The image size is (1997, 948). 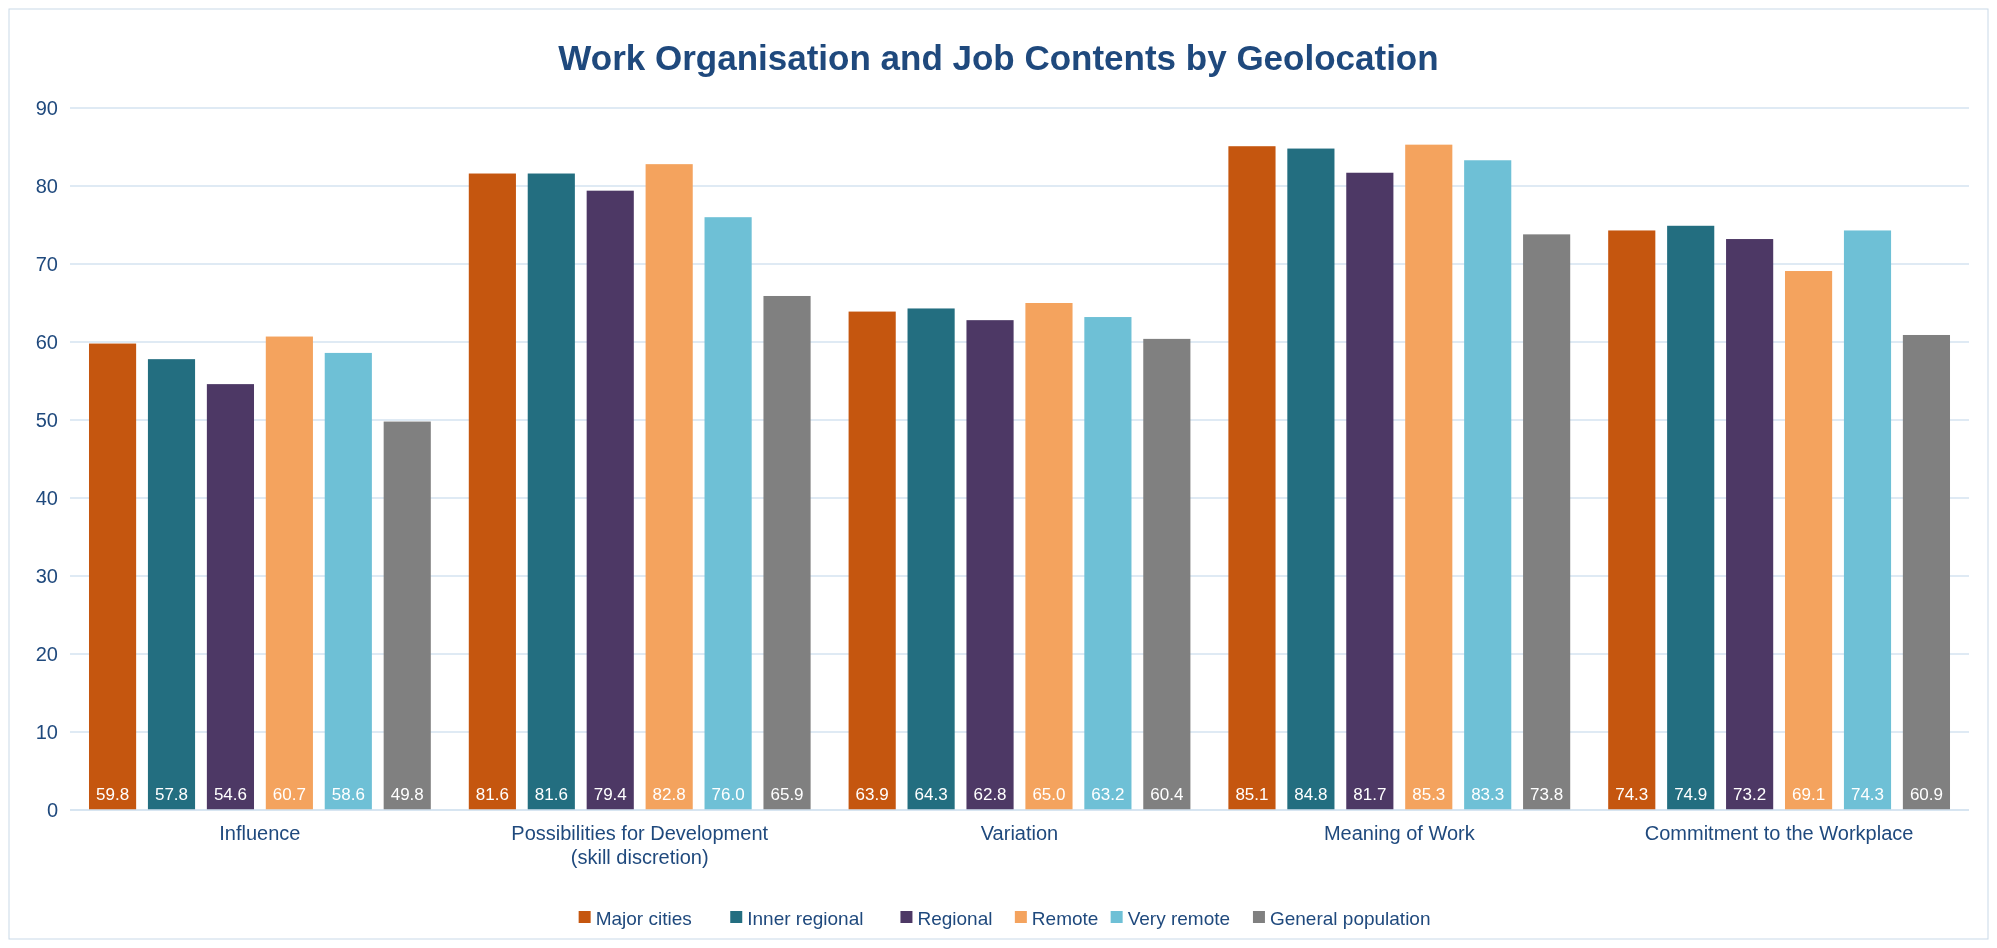 I want to click on legend-label: Major cities, so click(x=643, y=918).